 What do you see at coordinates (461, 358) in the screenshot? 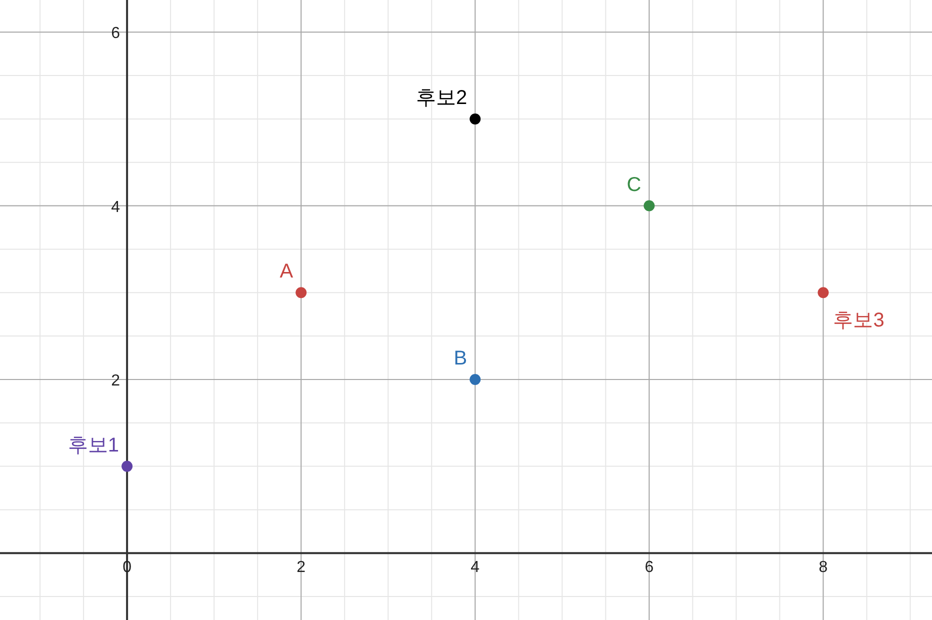
I see `series-label: B` at bounding box center [461, 358].